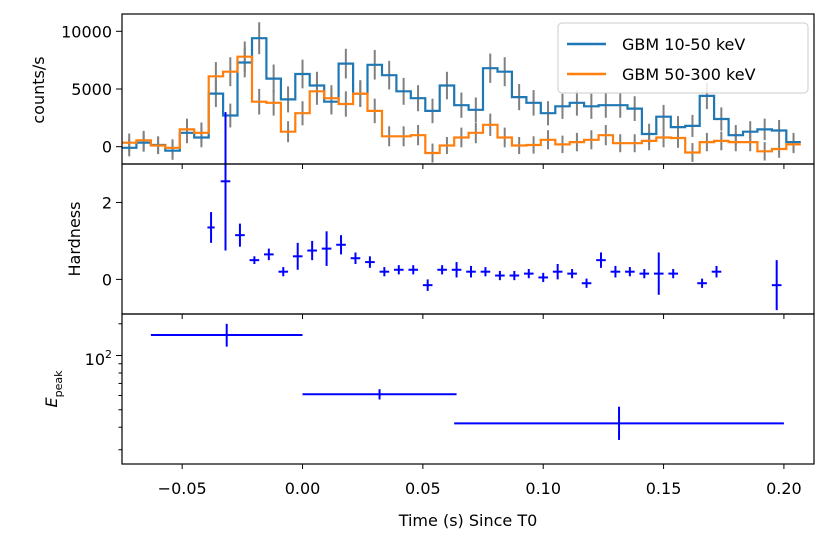  What do you see at coordinates (74, 239) in the screenshot?
I see `hardness-ylabel: Hardness` at bounding box center [74, 239].